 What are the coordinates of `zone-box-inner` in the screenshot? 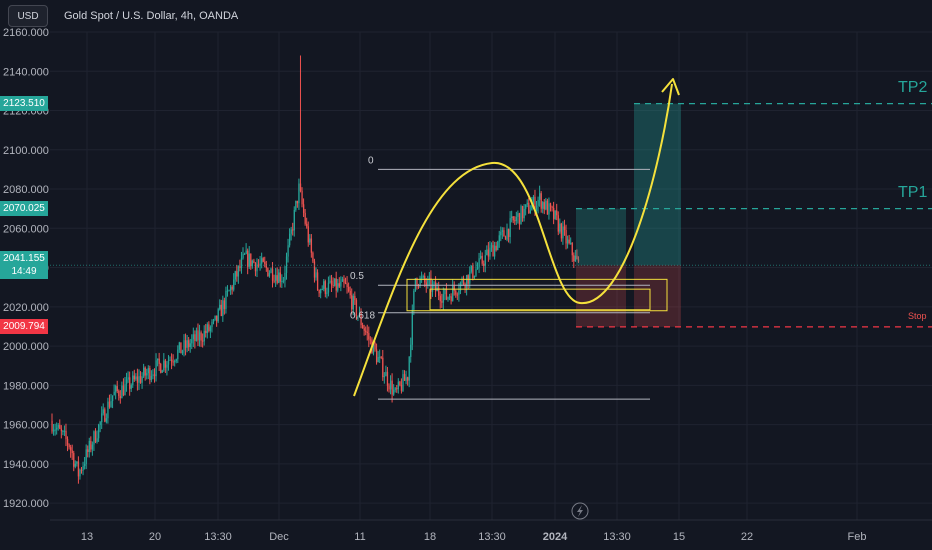 It's located at (540, 299).